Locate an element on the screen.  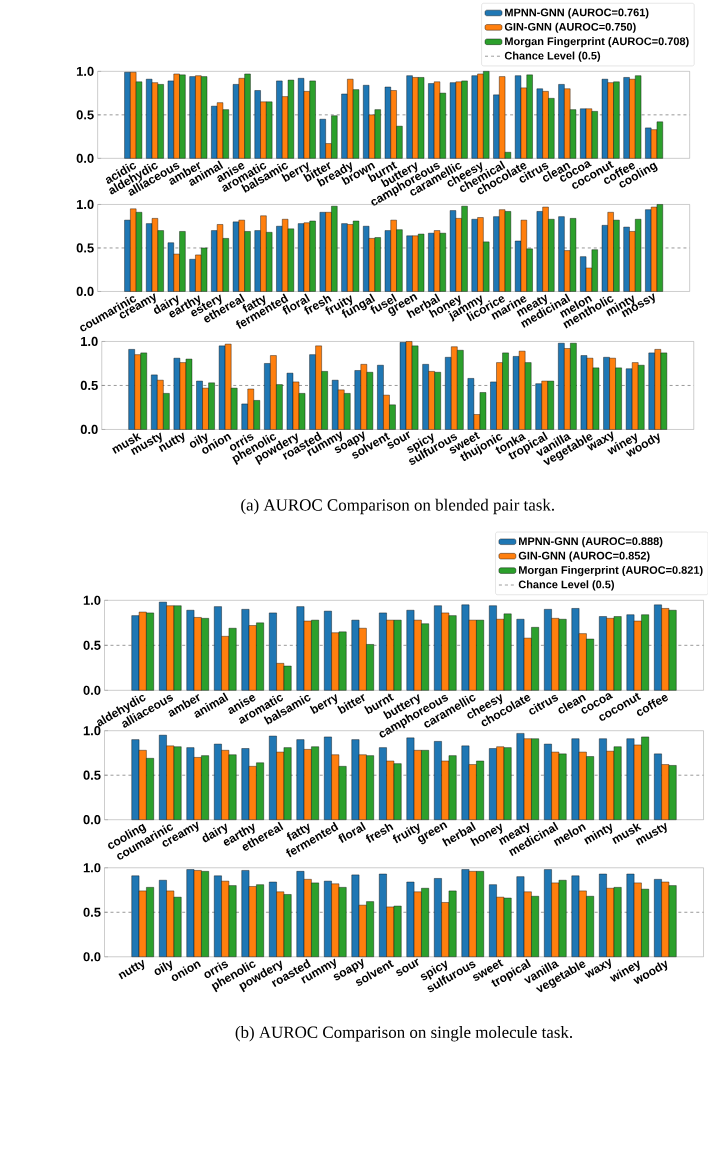
x-tick-label: citrus is located at coordinates (543, 705).